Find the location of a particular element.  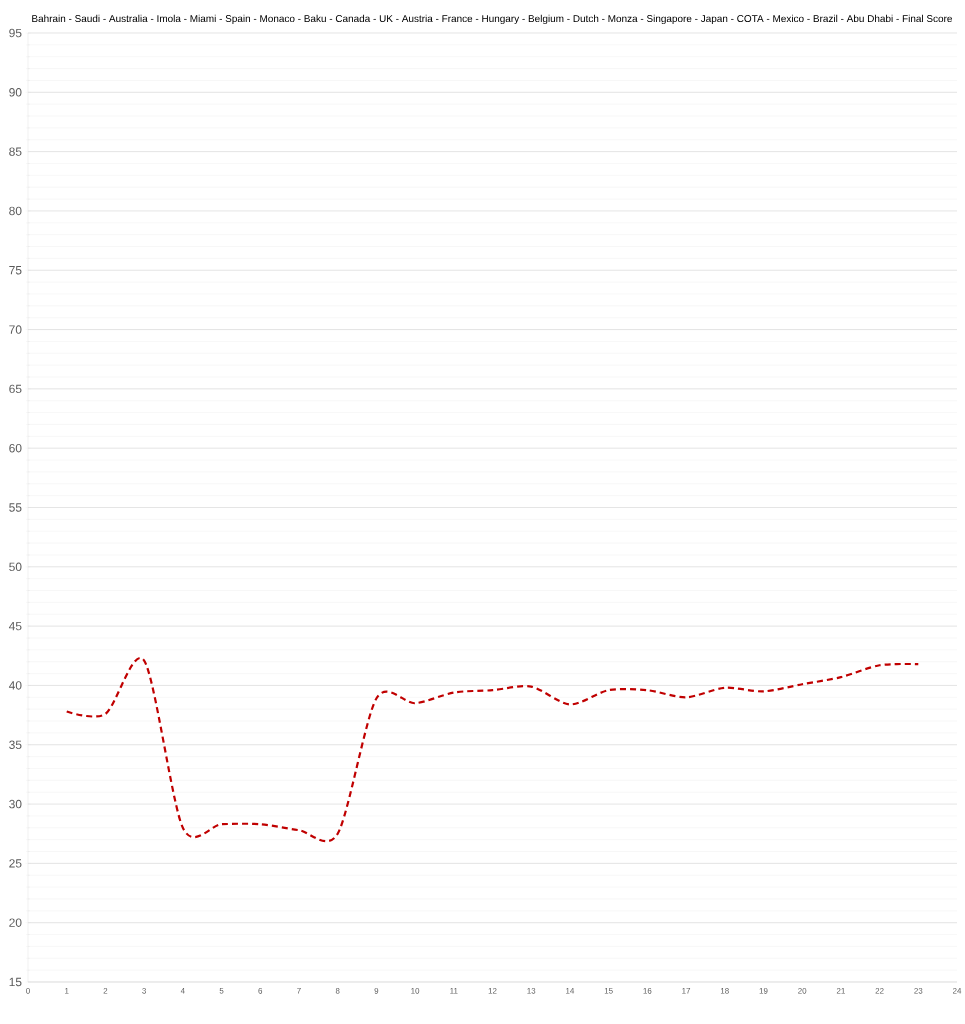

y-tick-label: 35 is located at coordinates (15, 744).